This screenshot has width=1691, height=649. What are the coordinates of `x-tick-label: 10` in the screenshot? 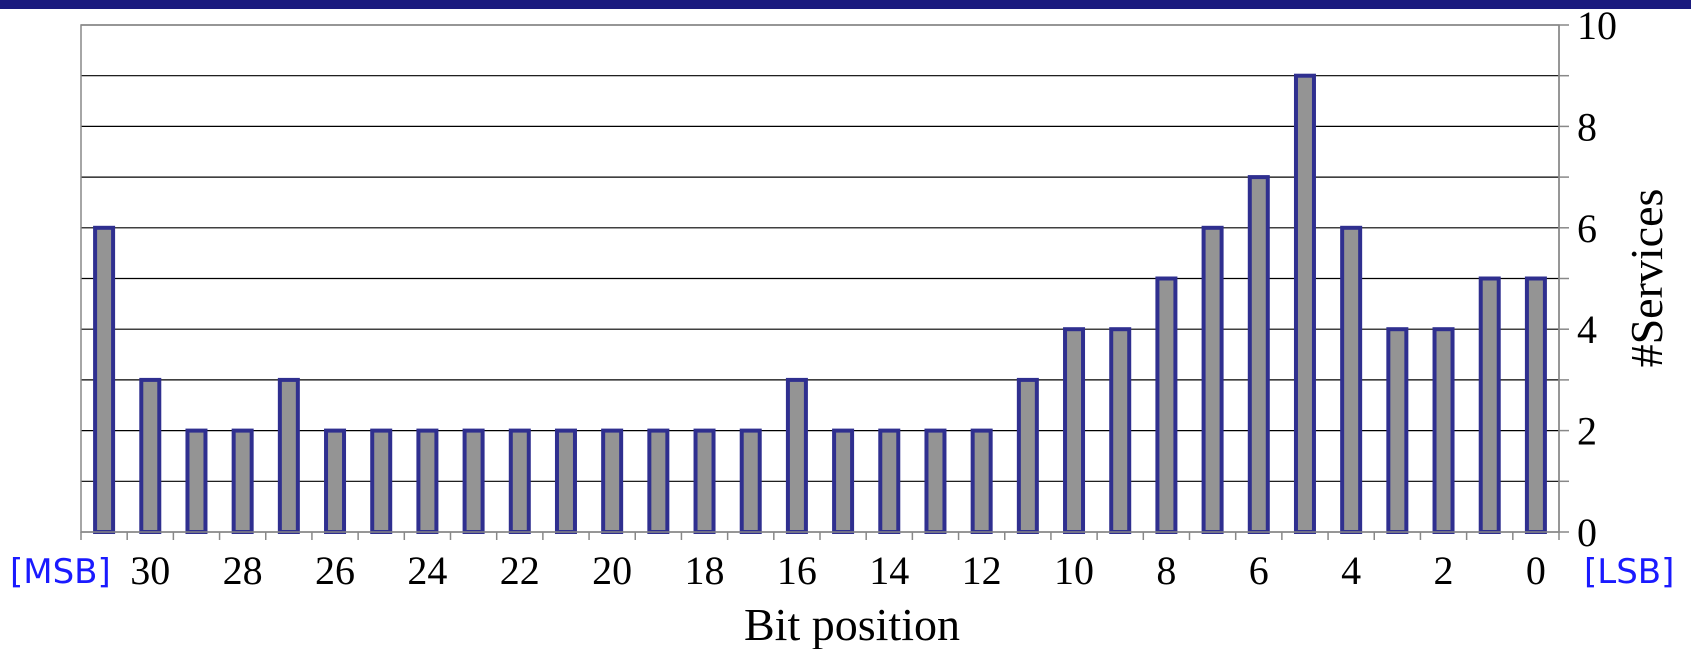 It's located at (1074, 570).